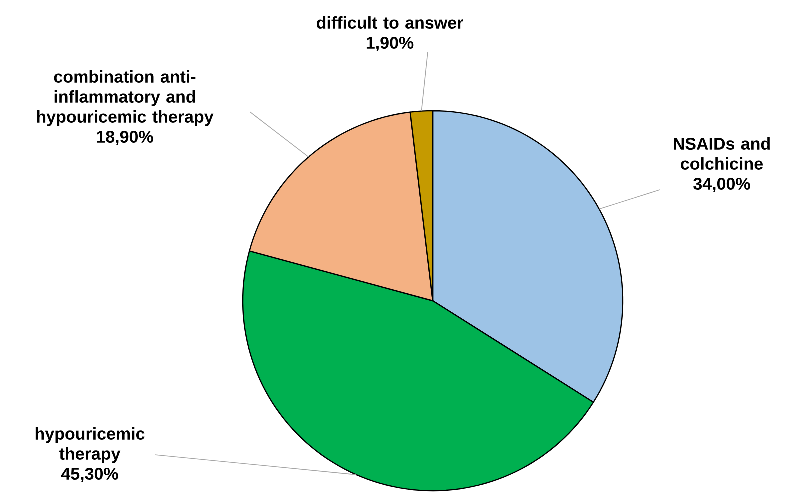 This screenshot has height=497, width=805. Describe the element at coordinates (722, 185) in the screenshot. I see `data-label: 34,00%` at that location.